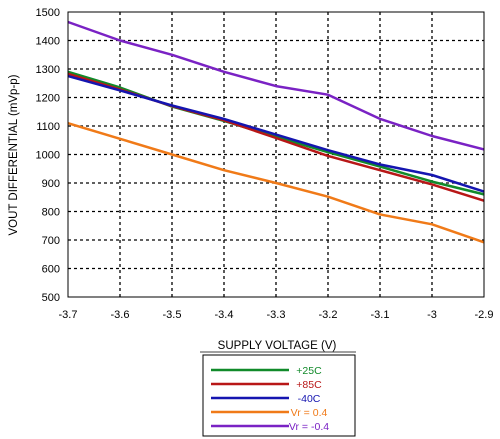 The height and width of the screenshot is (439, 500). Describe the element at coordinates (309, 413) in the screenshot. I see `legend-label: Vr = 0.4` at that location.